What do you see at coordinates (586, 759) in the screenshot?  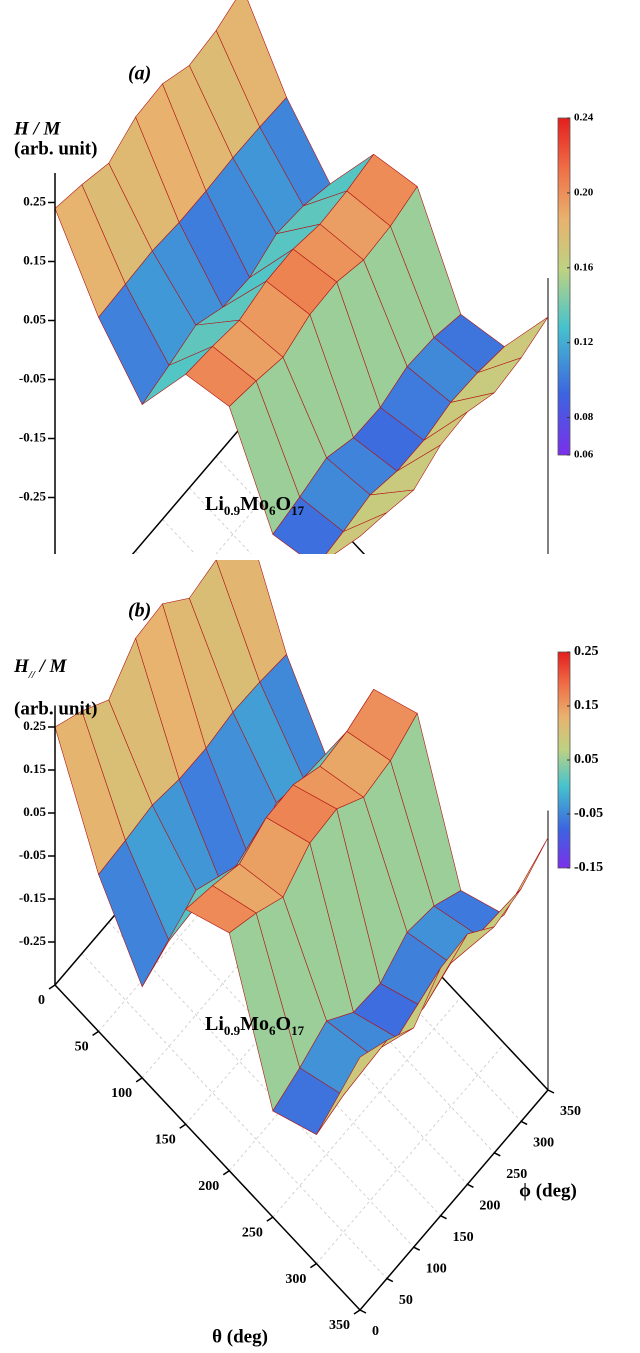 I see `colorbar-tick-label: 0.05` at bounding box center [586, 759].